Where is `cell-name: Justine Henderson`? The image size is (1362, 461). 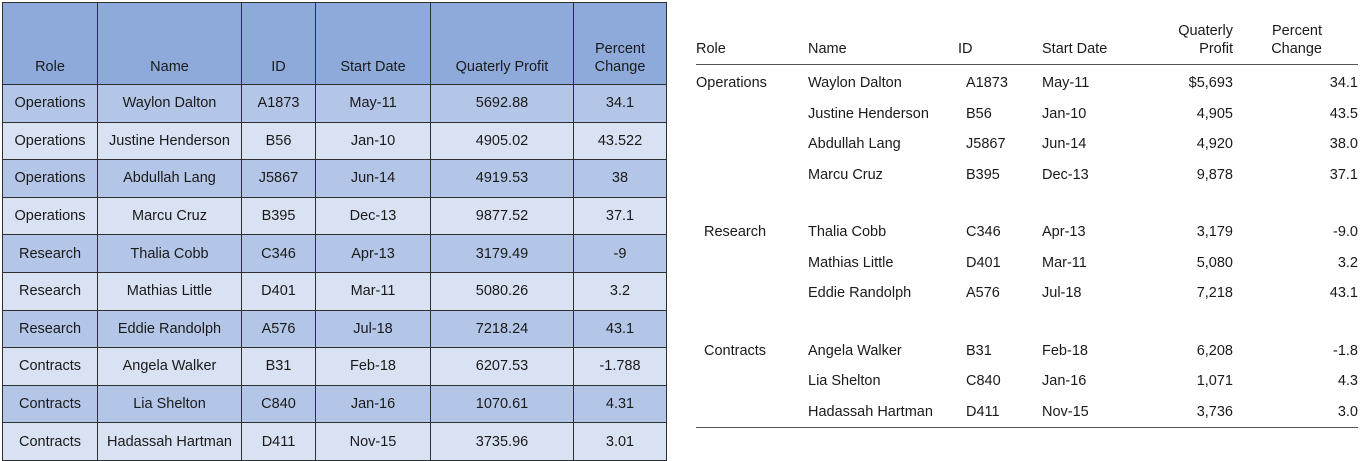
cell-name: Justine Henderson is located at coordinates (169, 141).